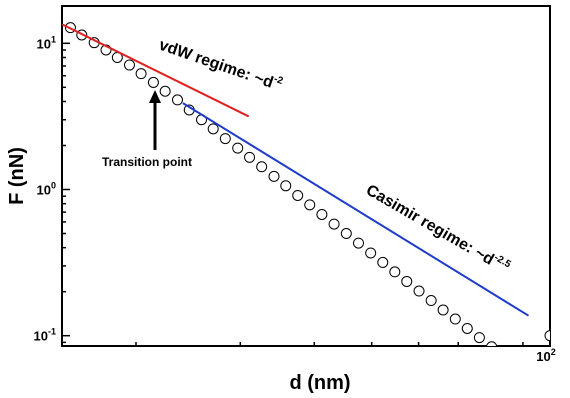 This screenshot has width=570, height=398. Describe the element at coordinates (17, 176) in the screenshot. I see `y-axis-label: F (nN)` at that location.